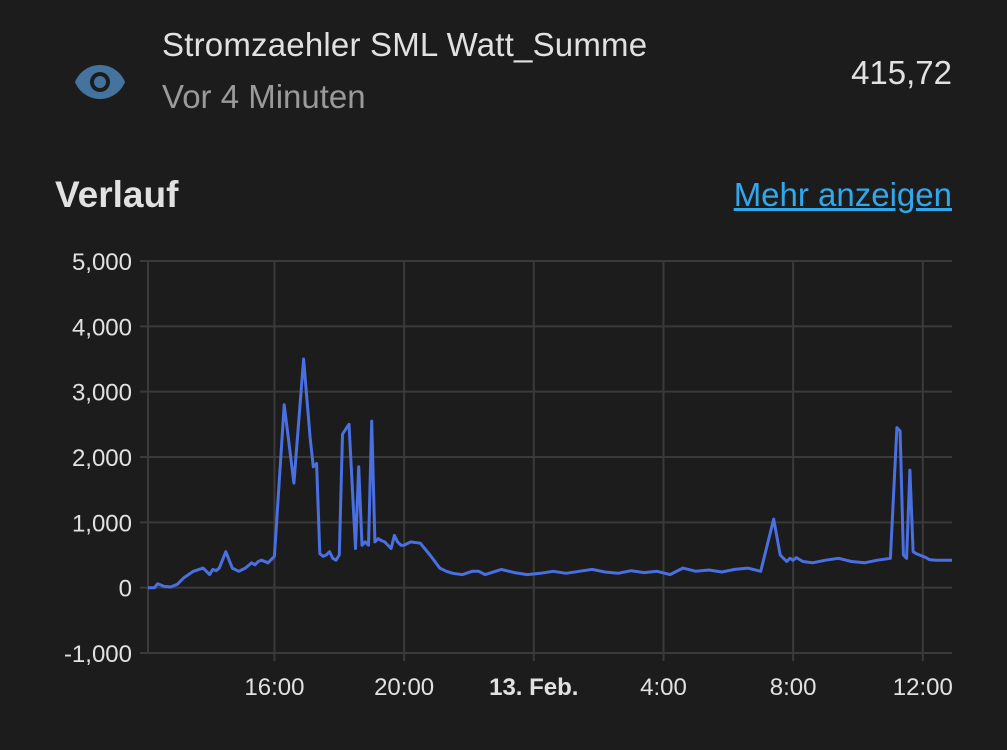 The image size is (1007, 750). What do you see at coordinates (264, 96) in the screenshot?
I see `last-changed-time: Vor 4 Minuten` at bounding box center [264, 96].